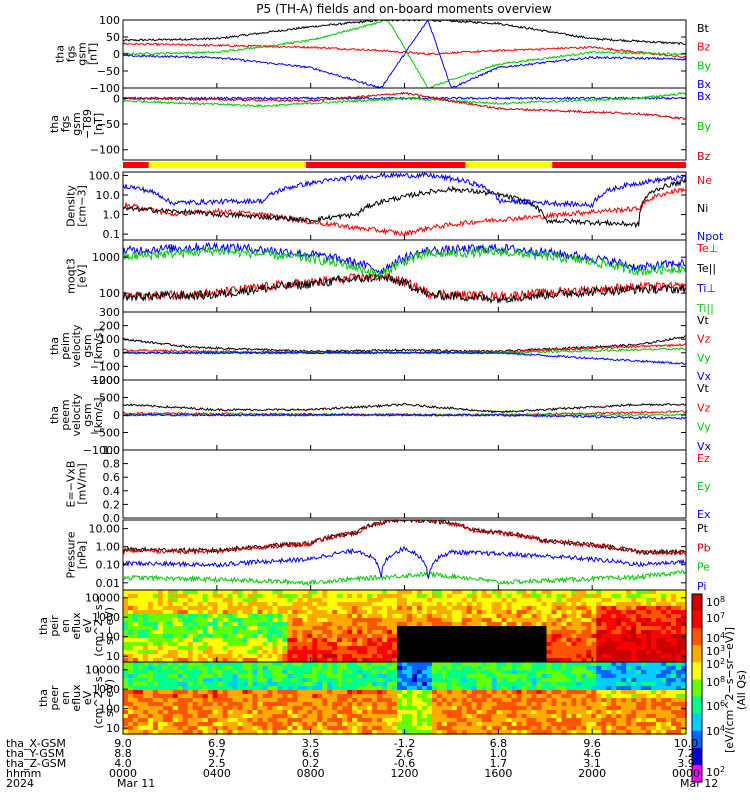  I want to click on y-tick-label: 100, so click(109, 339).